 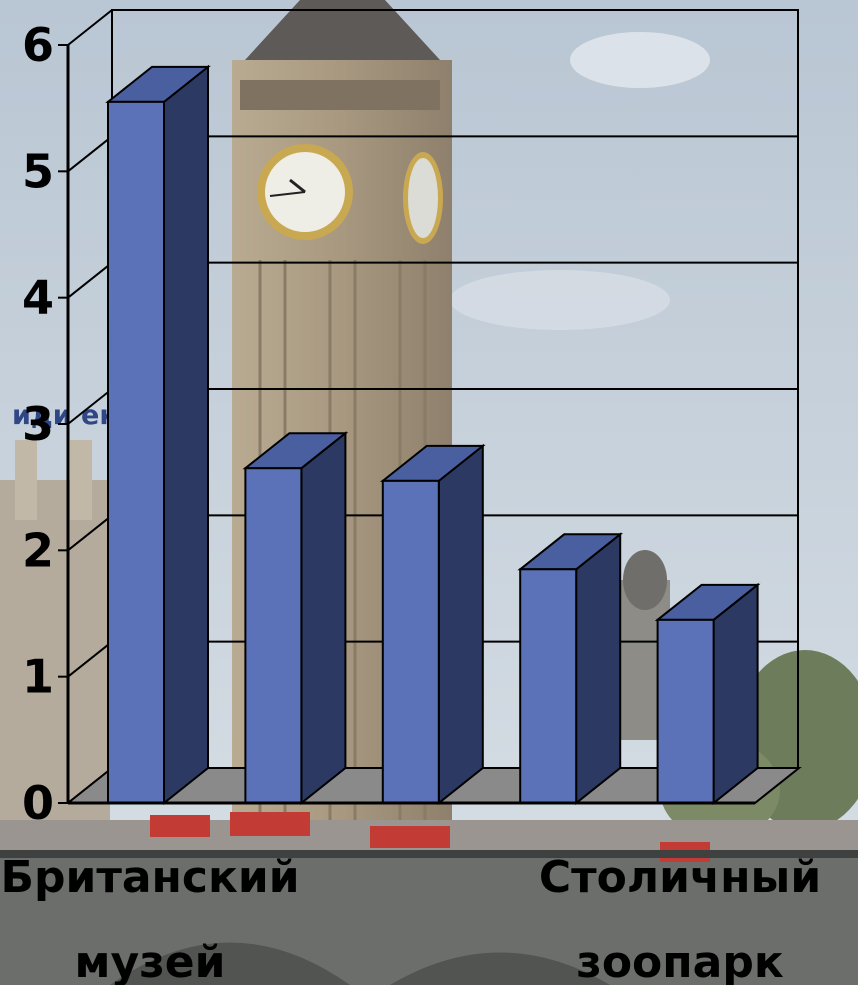 I want to click on y-tick-label: 1, so click(x=38, y=677).